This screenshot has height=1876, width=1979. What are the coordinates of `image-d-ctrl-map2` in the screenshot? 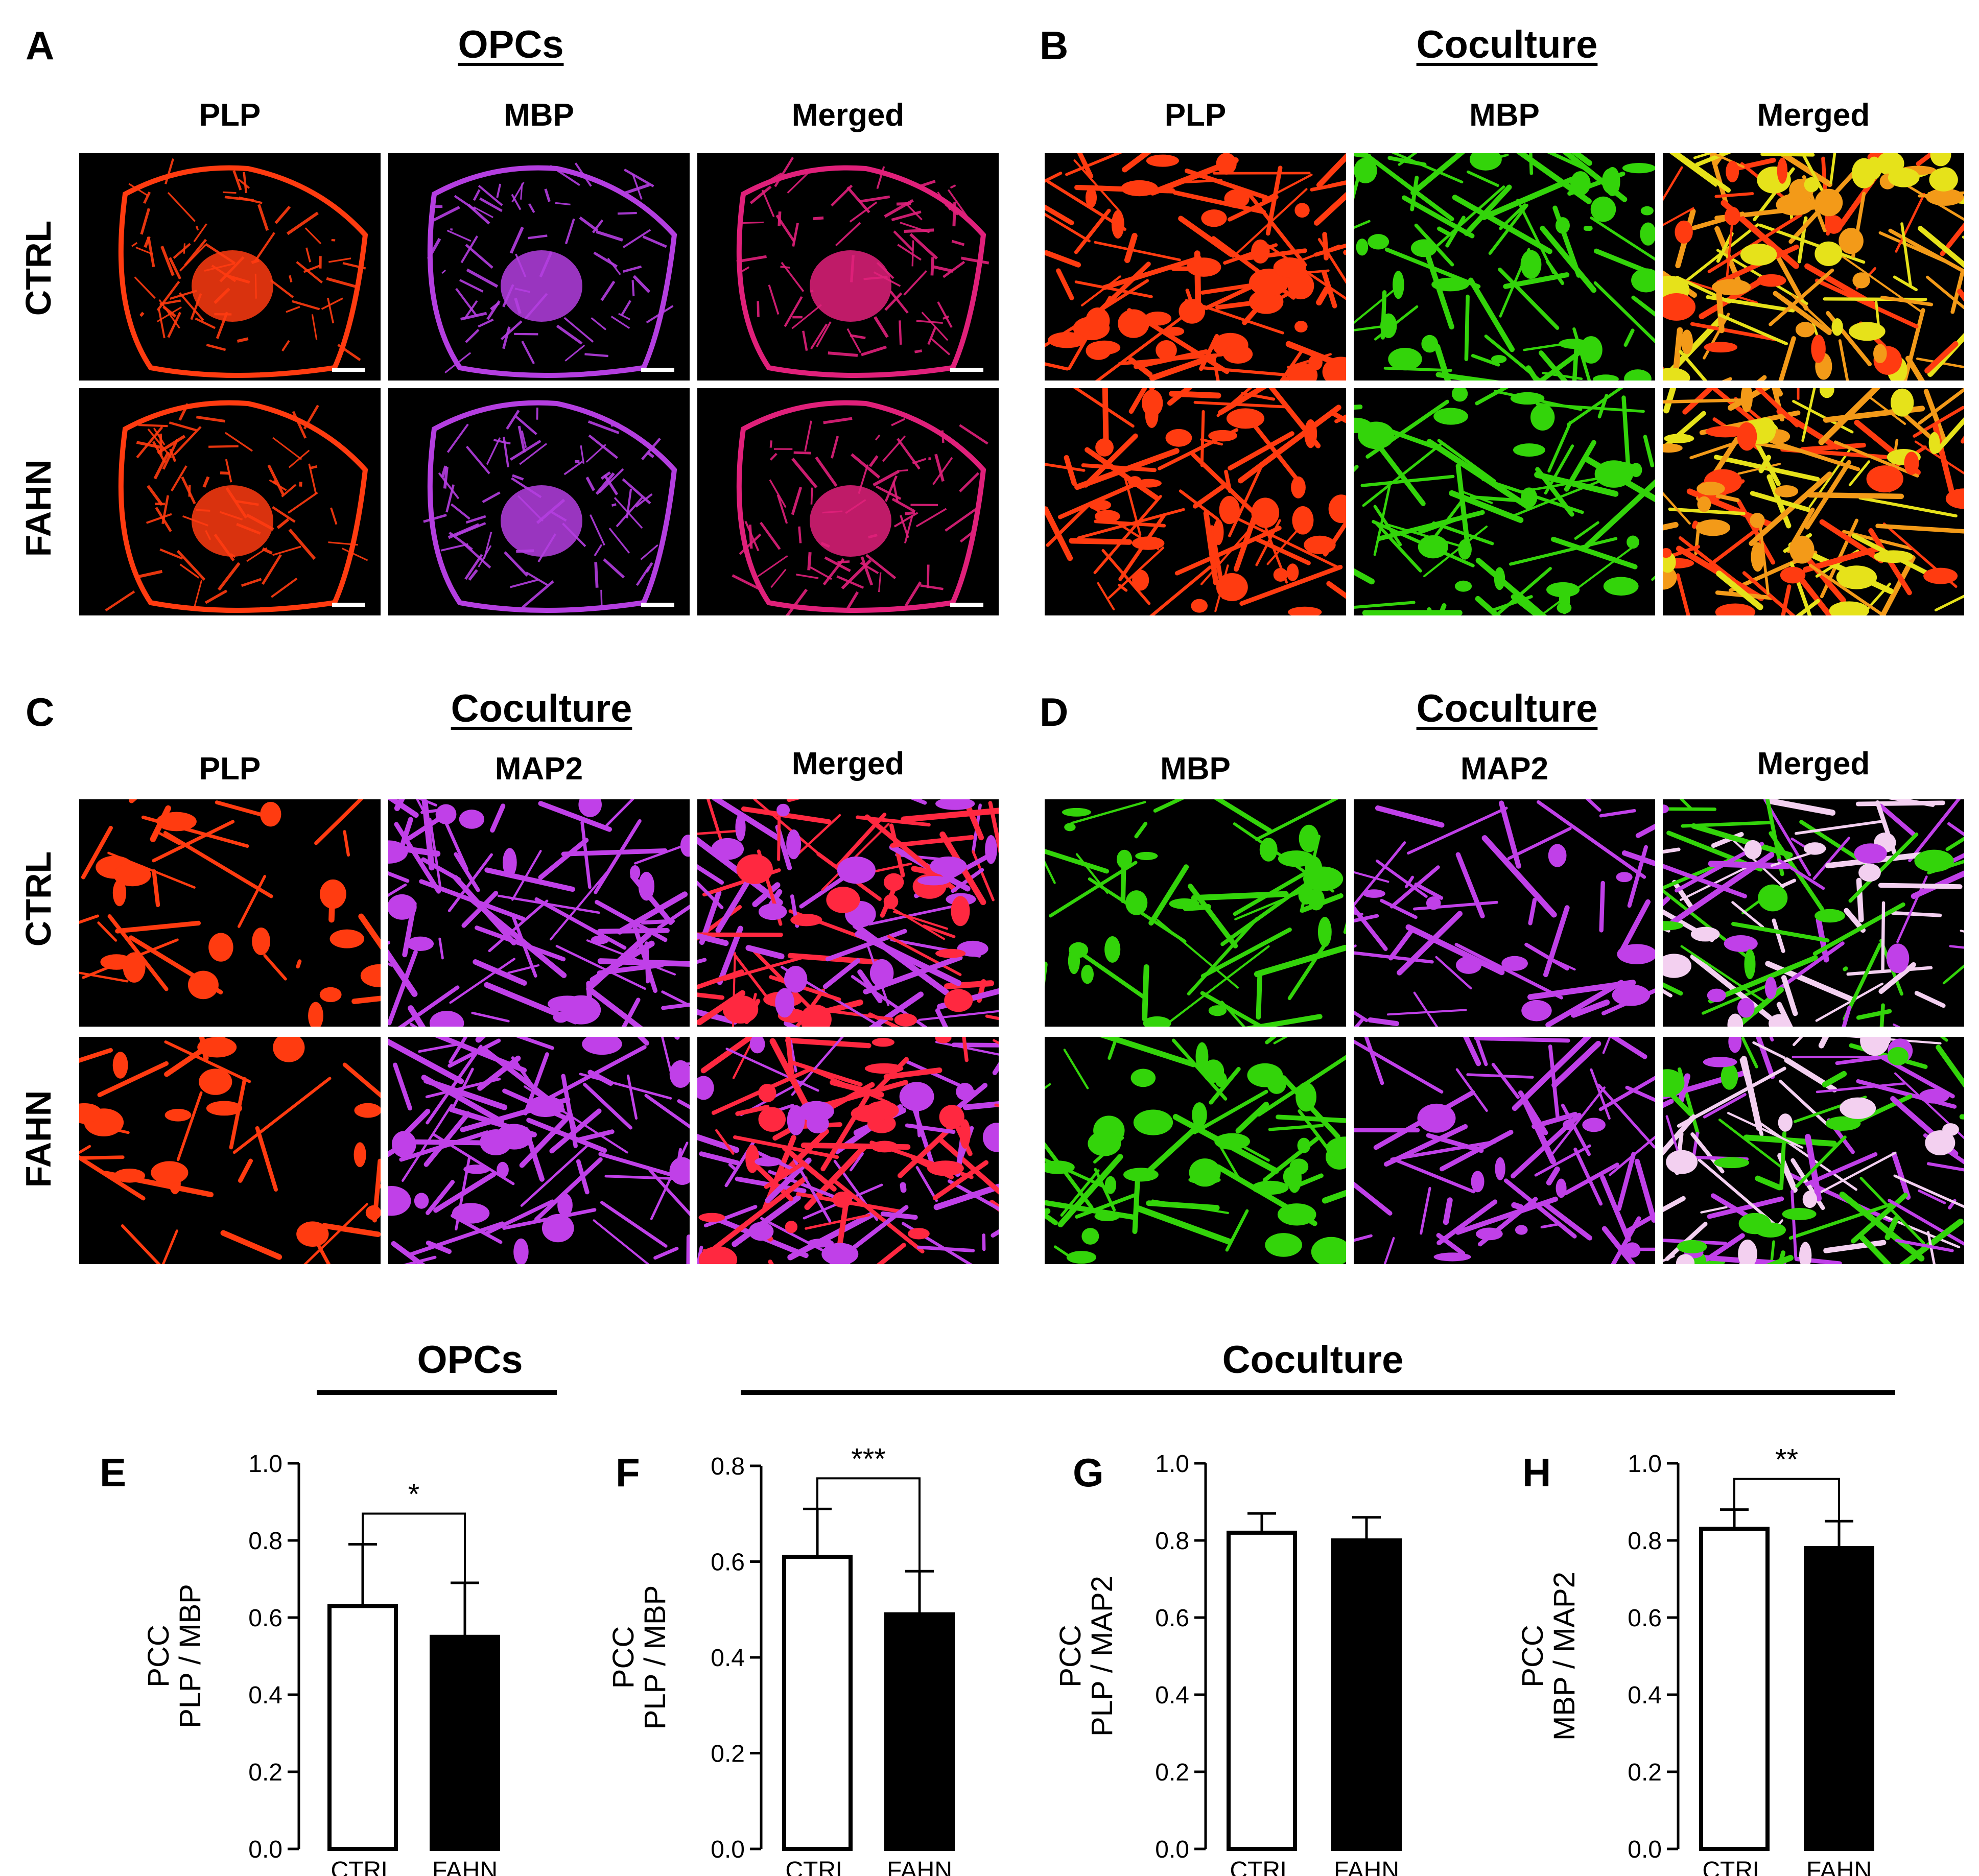 It's located at (1504, 913).